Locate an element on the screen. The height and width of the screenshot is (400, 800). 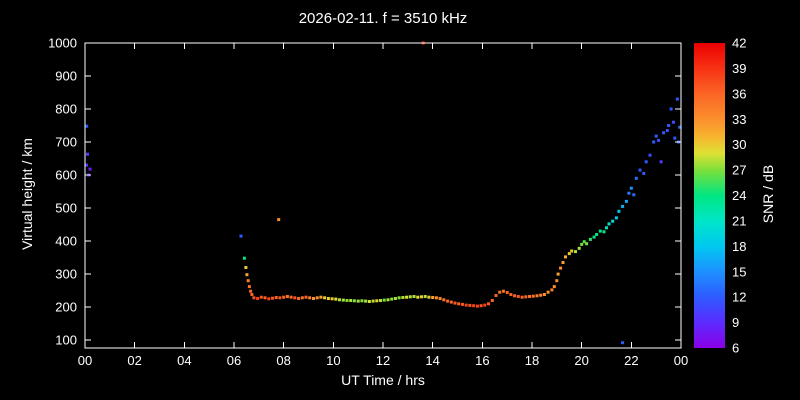
x-axis-label: UT Time / hrs is located at coordinates (383, 380).